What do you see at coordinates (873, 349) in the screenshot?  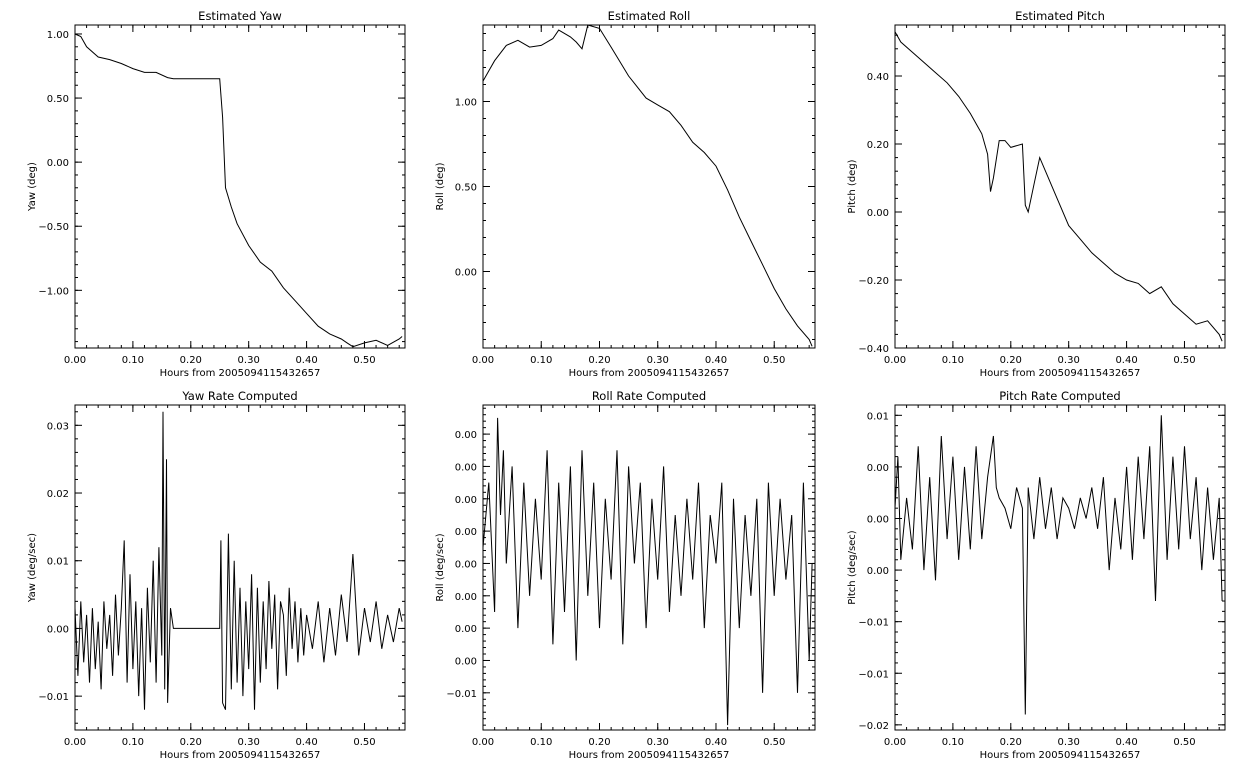 I see `y-tick-label: −0.40` at bounding box center [873, 349].